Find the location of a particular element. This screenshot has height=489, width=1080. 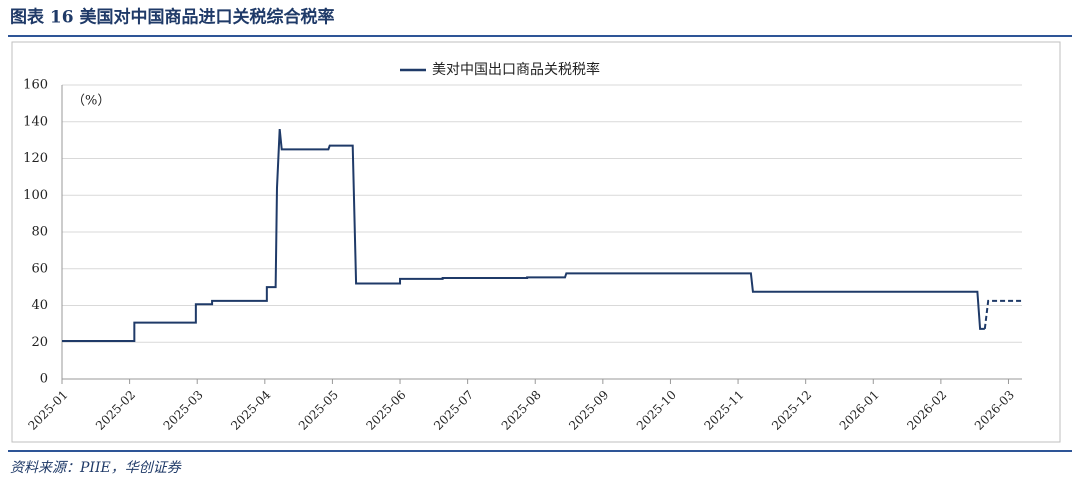

y-tick-label: 0 is located at coordinates (44, 379).